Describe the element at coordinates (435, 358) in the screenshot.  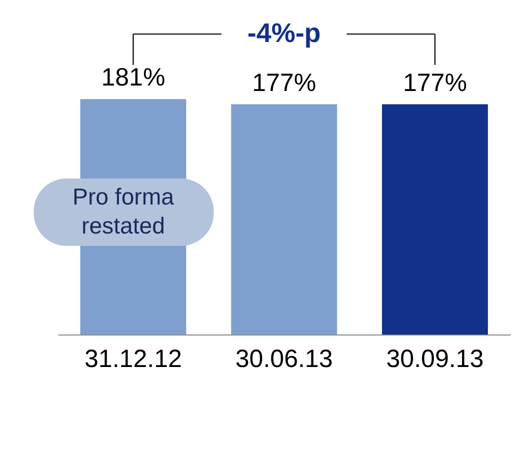
I see `x-tick-label: 30.09.13` at that location.